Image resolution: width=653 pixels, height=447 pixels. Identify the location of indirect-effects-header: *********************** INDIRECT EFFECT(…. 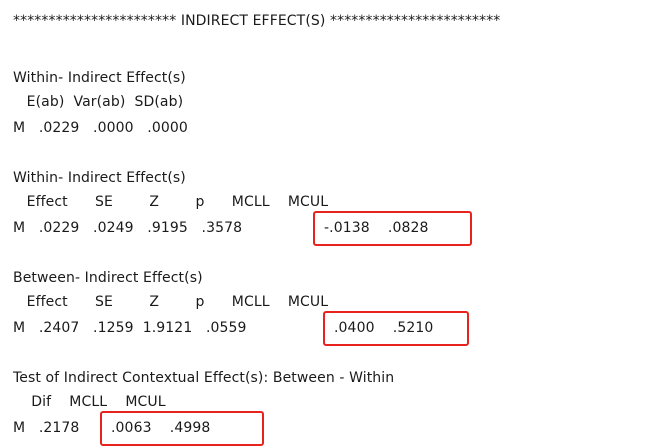
(257, 21).